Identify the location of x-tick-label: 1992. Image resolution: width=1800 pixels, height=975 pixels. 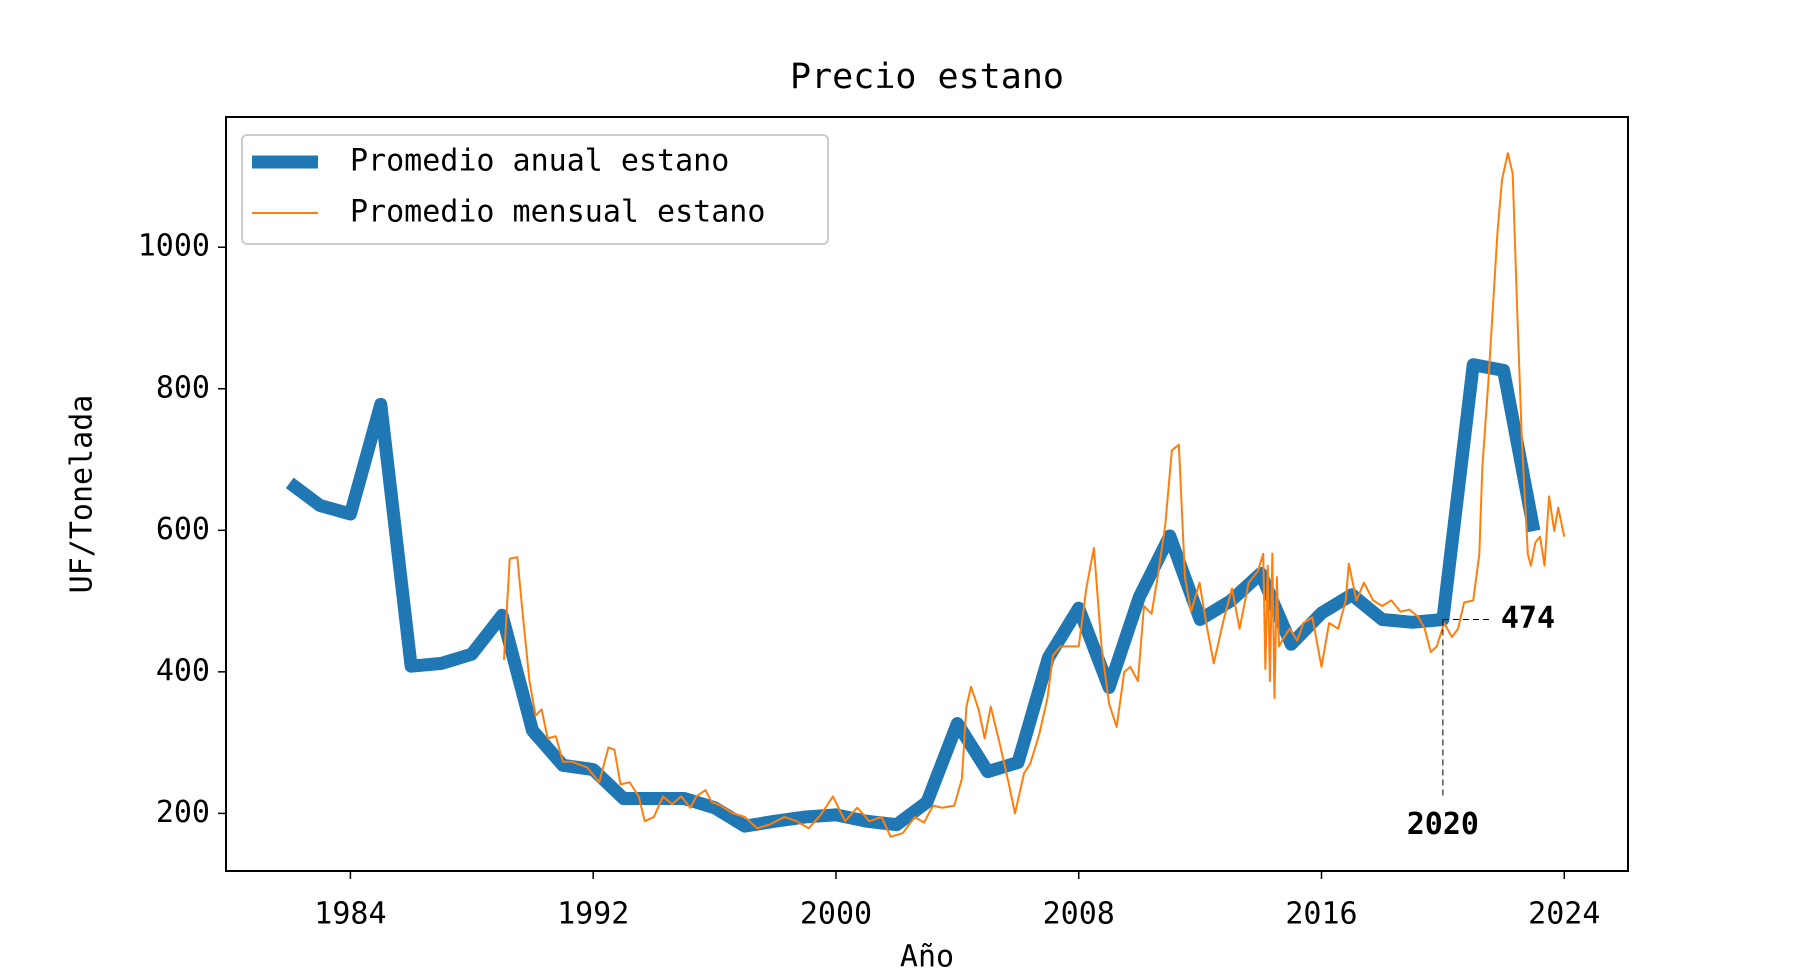
(593, 914).